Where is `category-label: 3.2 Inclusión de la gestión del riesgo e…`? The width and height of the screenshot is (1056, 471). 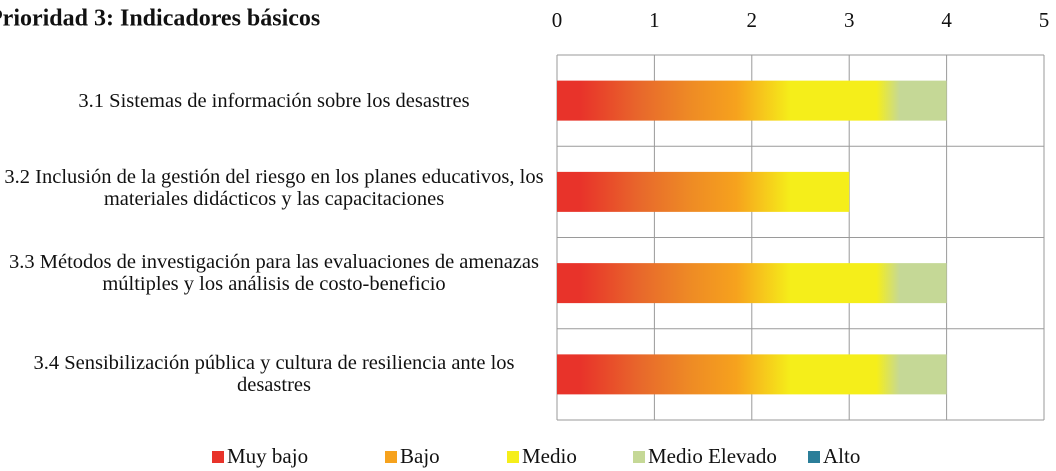 category-label: 3.2 Inclusión de la gestión del riesgo e… is located at coordinates (274, 187).